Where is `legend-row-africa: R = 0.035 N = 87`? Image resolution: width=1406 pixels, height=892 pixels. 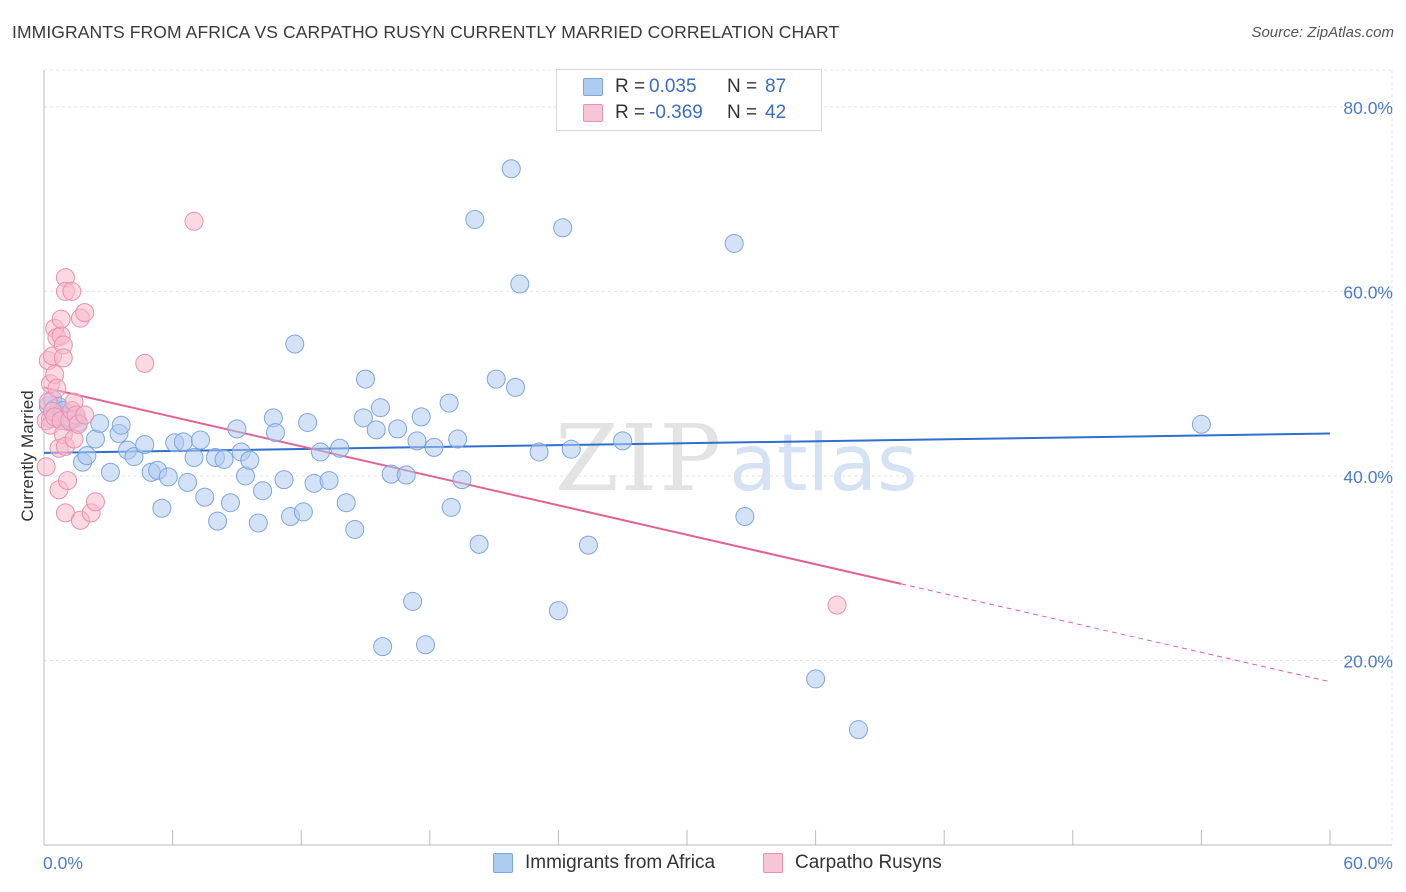
legend-row-africa: R = 0.035 N = 87 is located at coordinates (684, 87).